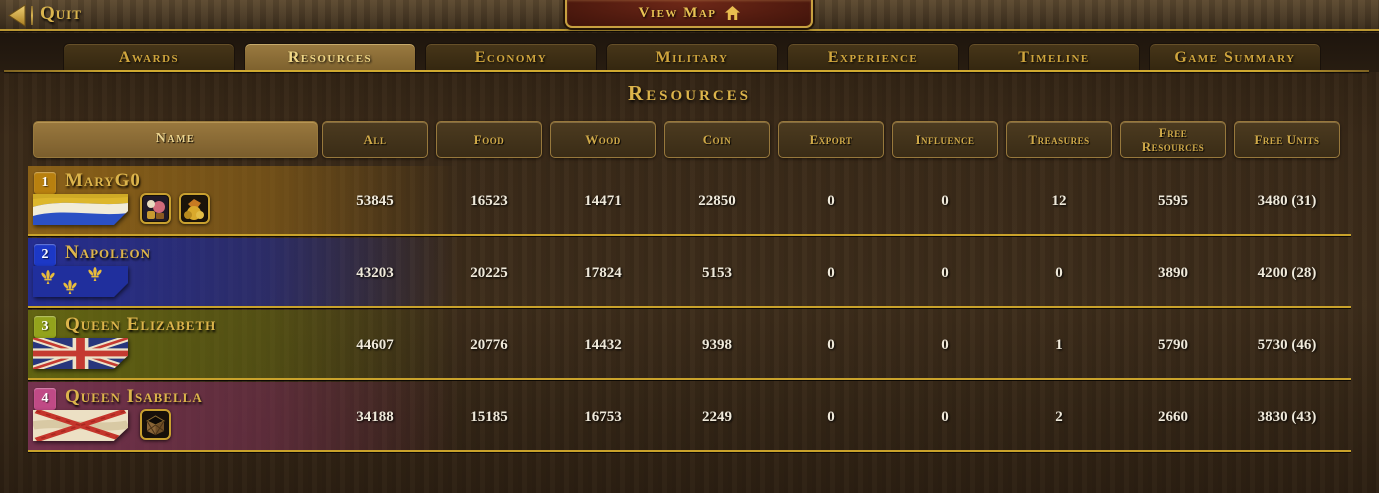  Describe the element at coordinates (1173, 344) in the screenshot. I see `cell-free-resources: 5790` at that location.